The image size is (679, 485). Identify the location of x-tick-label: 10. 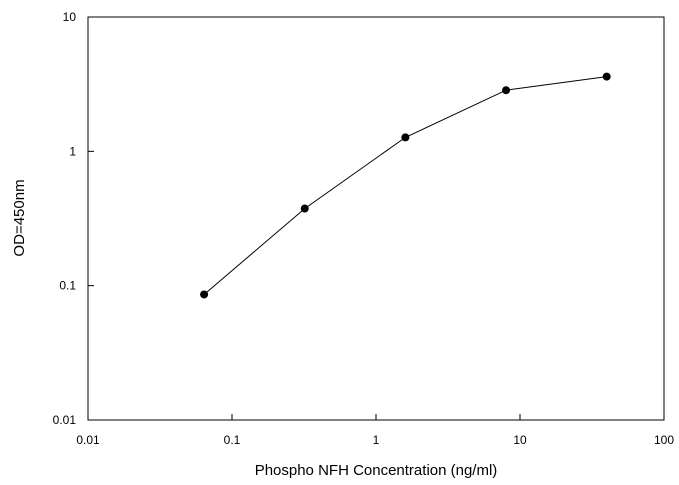
(520, 440).